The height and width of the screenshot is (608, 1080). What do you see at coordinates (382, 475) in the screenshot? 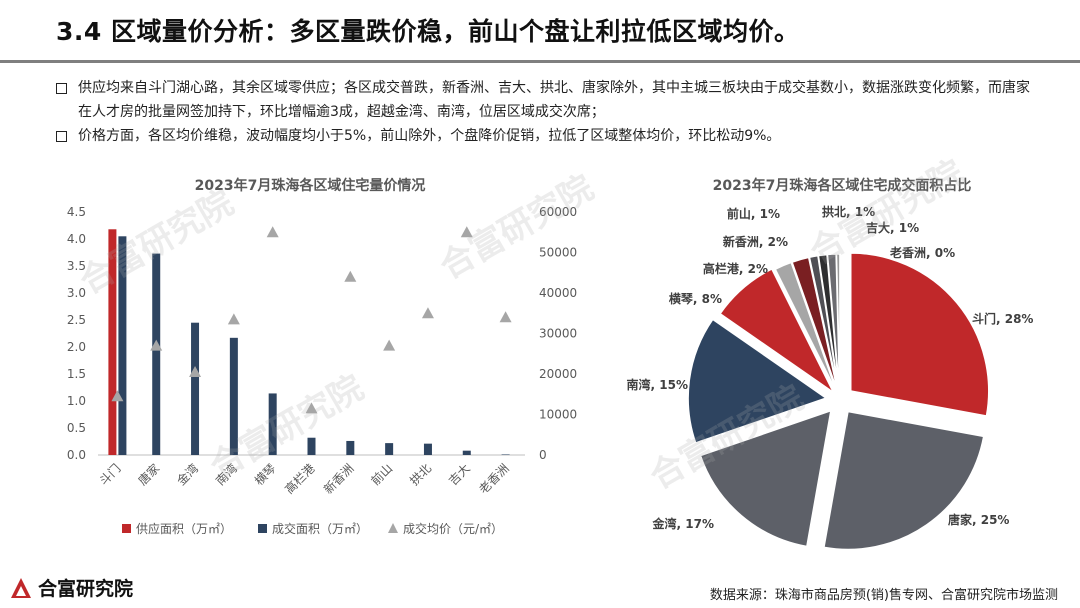
I see `x-tick-label: 前山` at bounding box center [382, 475].